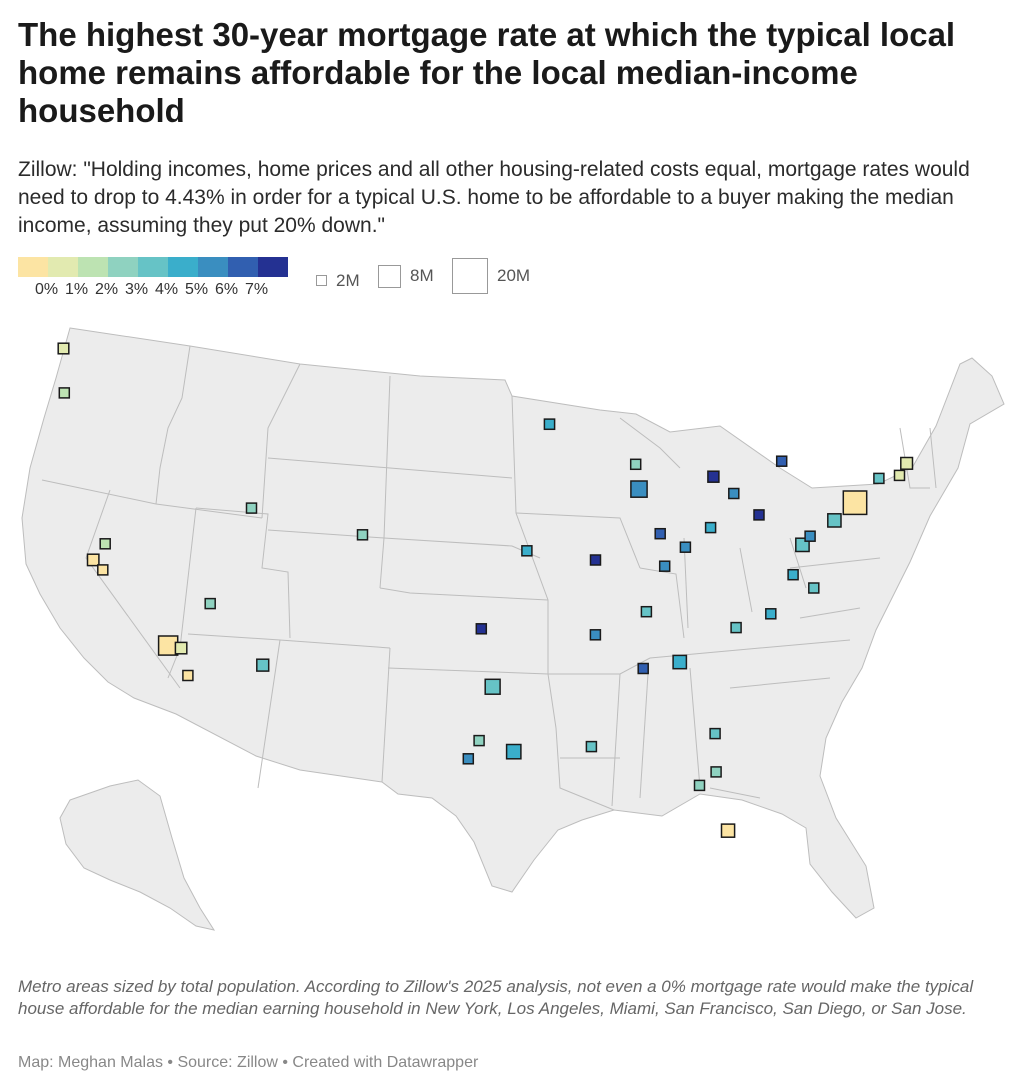 This screenshot has width=1024, height=1092. Describe the element at coordinates (759, 515) in the screenshot. I see `metro-marker-pittsburgh` at that location.